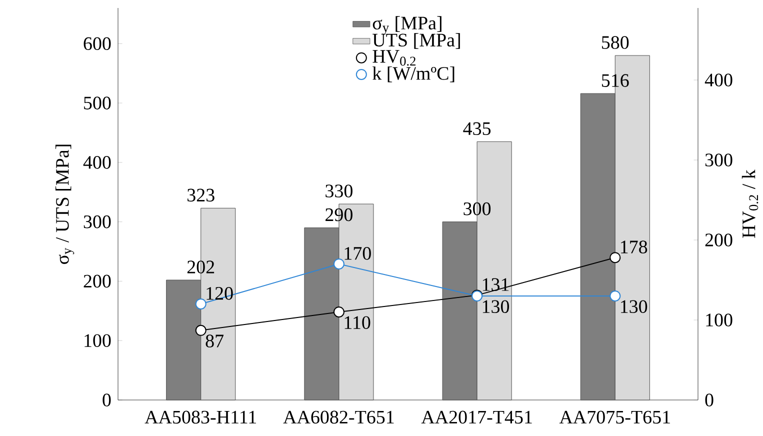 The height and width of the screenshot is (436, 763). I want to click on x-tick-label: AA2017-T451, so click(476, 417).